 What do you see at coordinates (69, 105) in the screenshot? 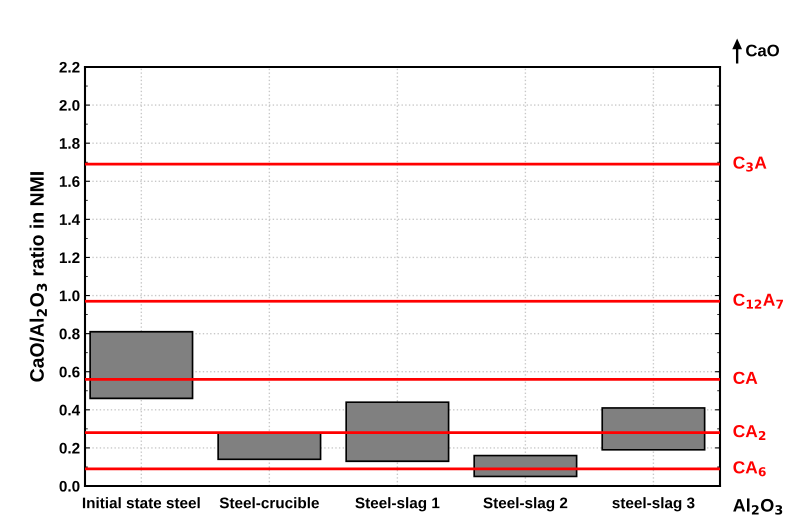
I see `y-tick-label: 2.0` at bounding box center [69, 105].